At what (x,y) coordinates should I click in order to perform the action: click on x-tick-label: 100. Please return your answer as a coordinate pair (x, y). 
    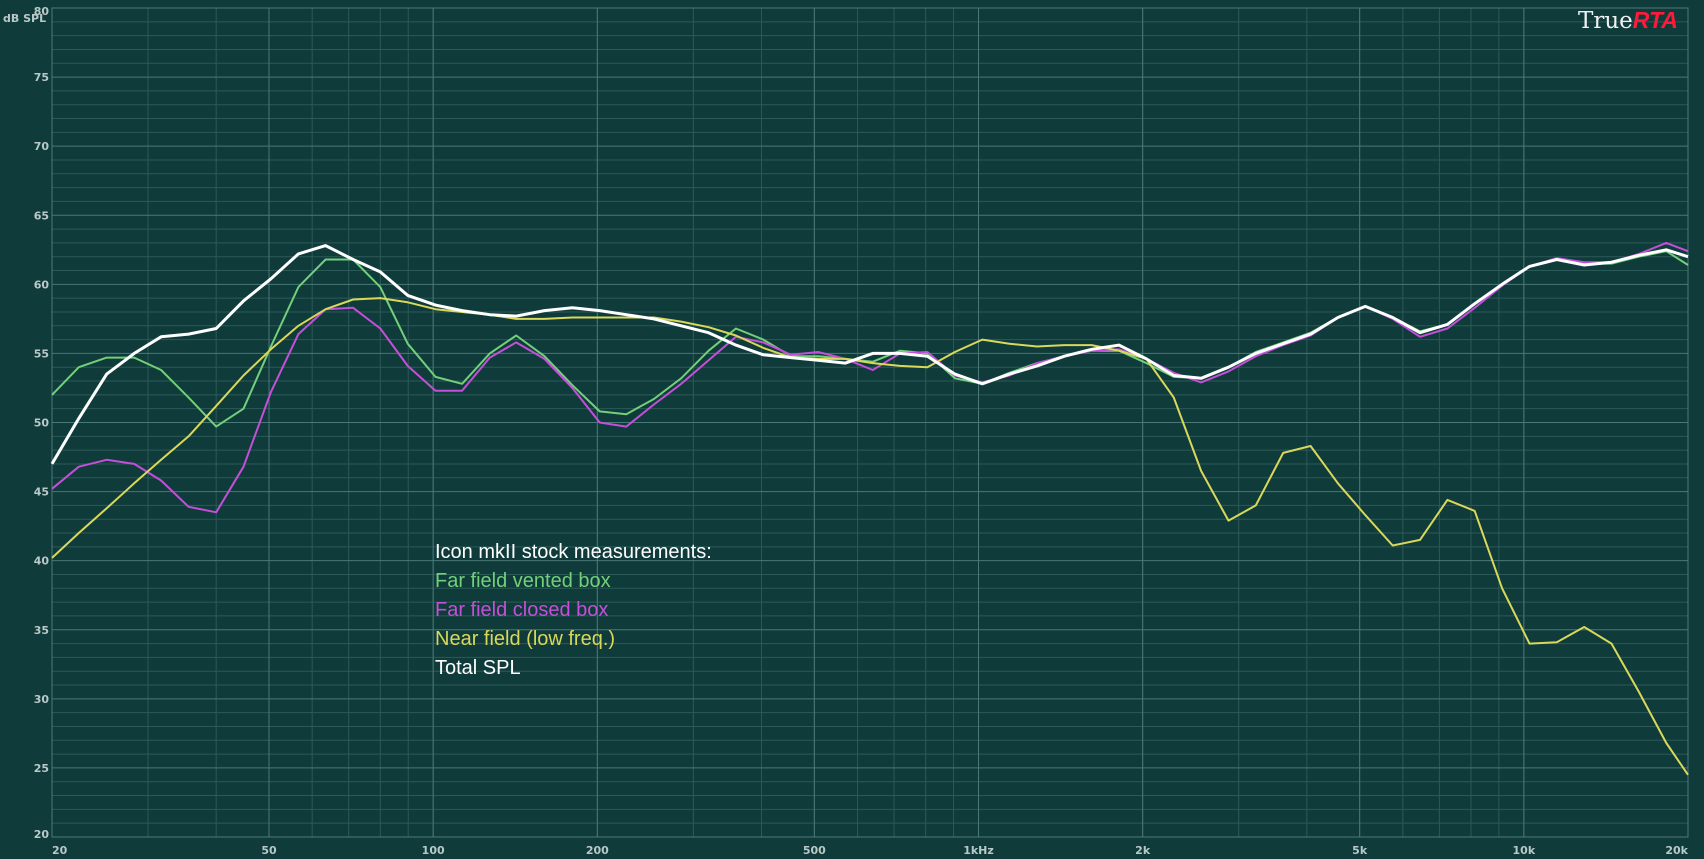
    Looking at the image, I should click on (433, 850).